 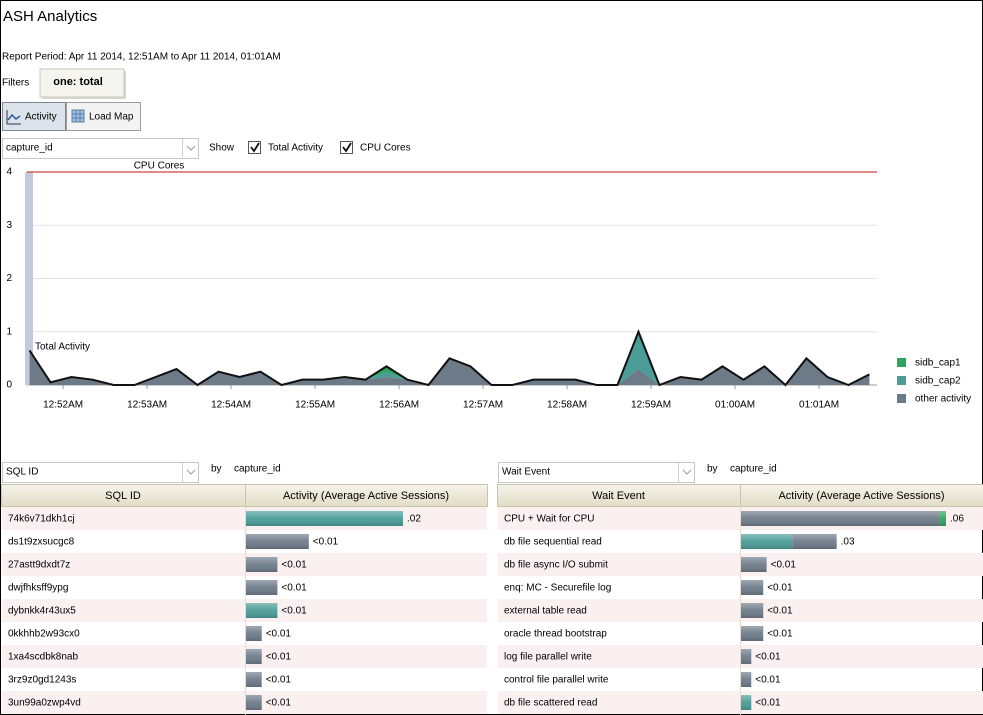 I want to click on y-tick-label: 4, so click(x=9, y=172).